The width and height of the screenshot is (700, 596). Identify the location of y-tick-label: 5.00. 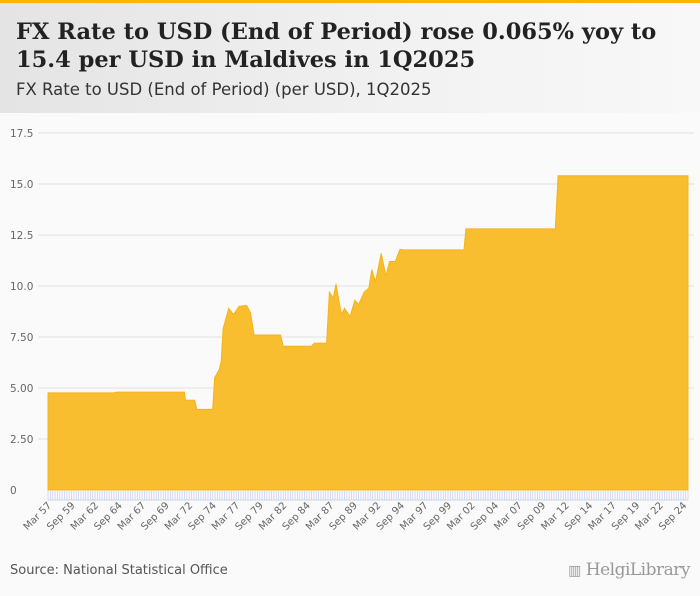
(21, 389).